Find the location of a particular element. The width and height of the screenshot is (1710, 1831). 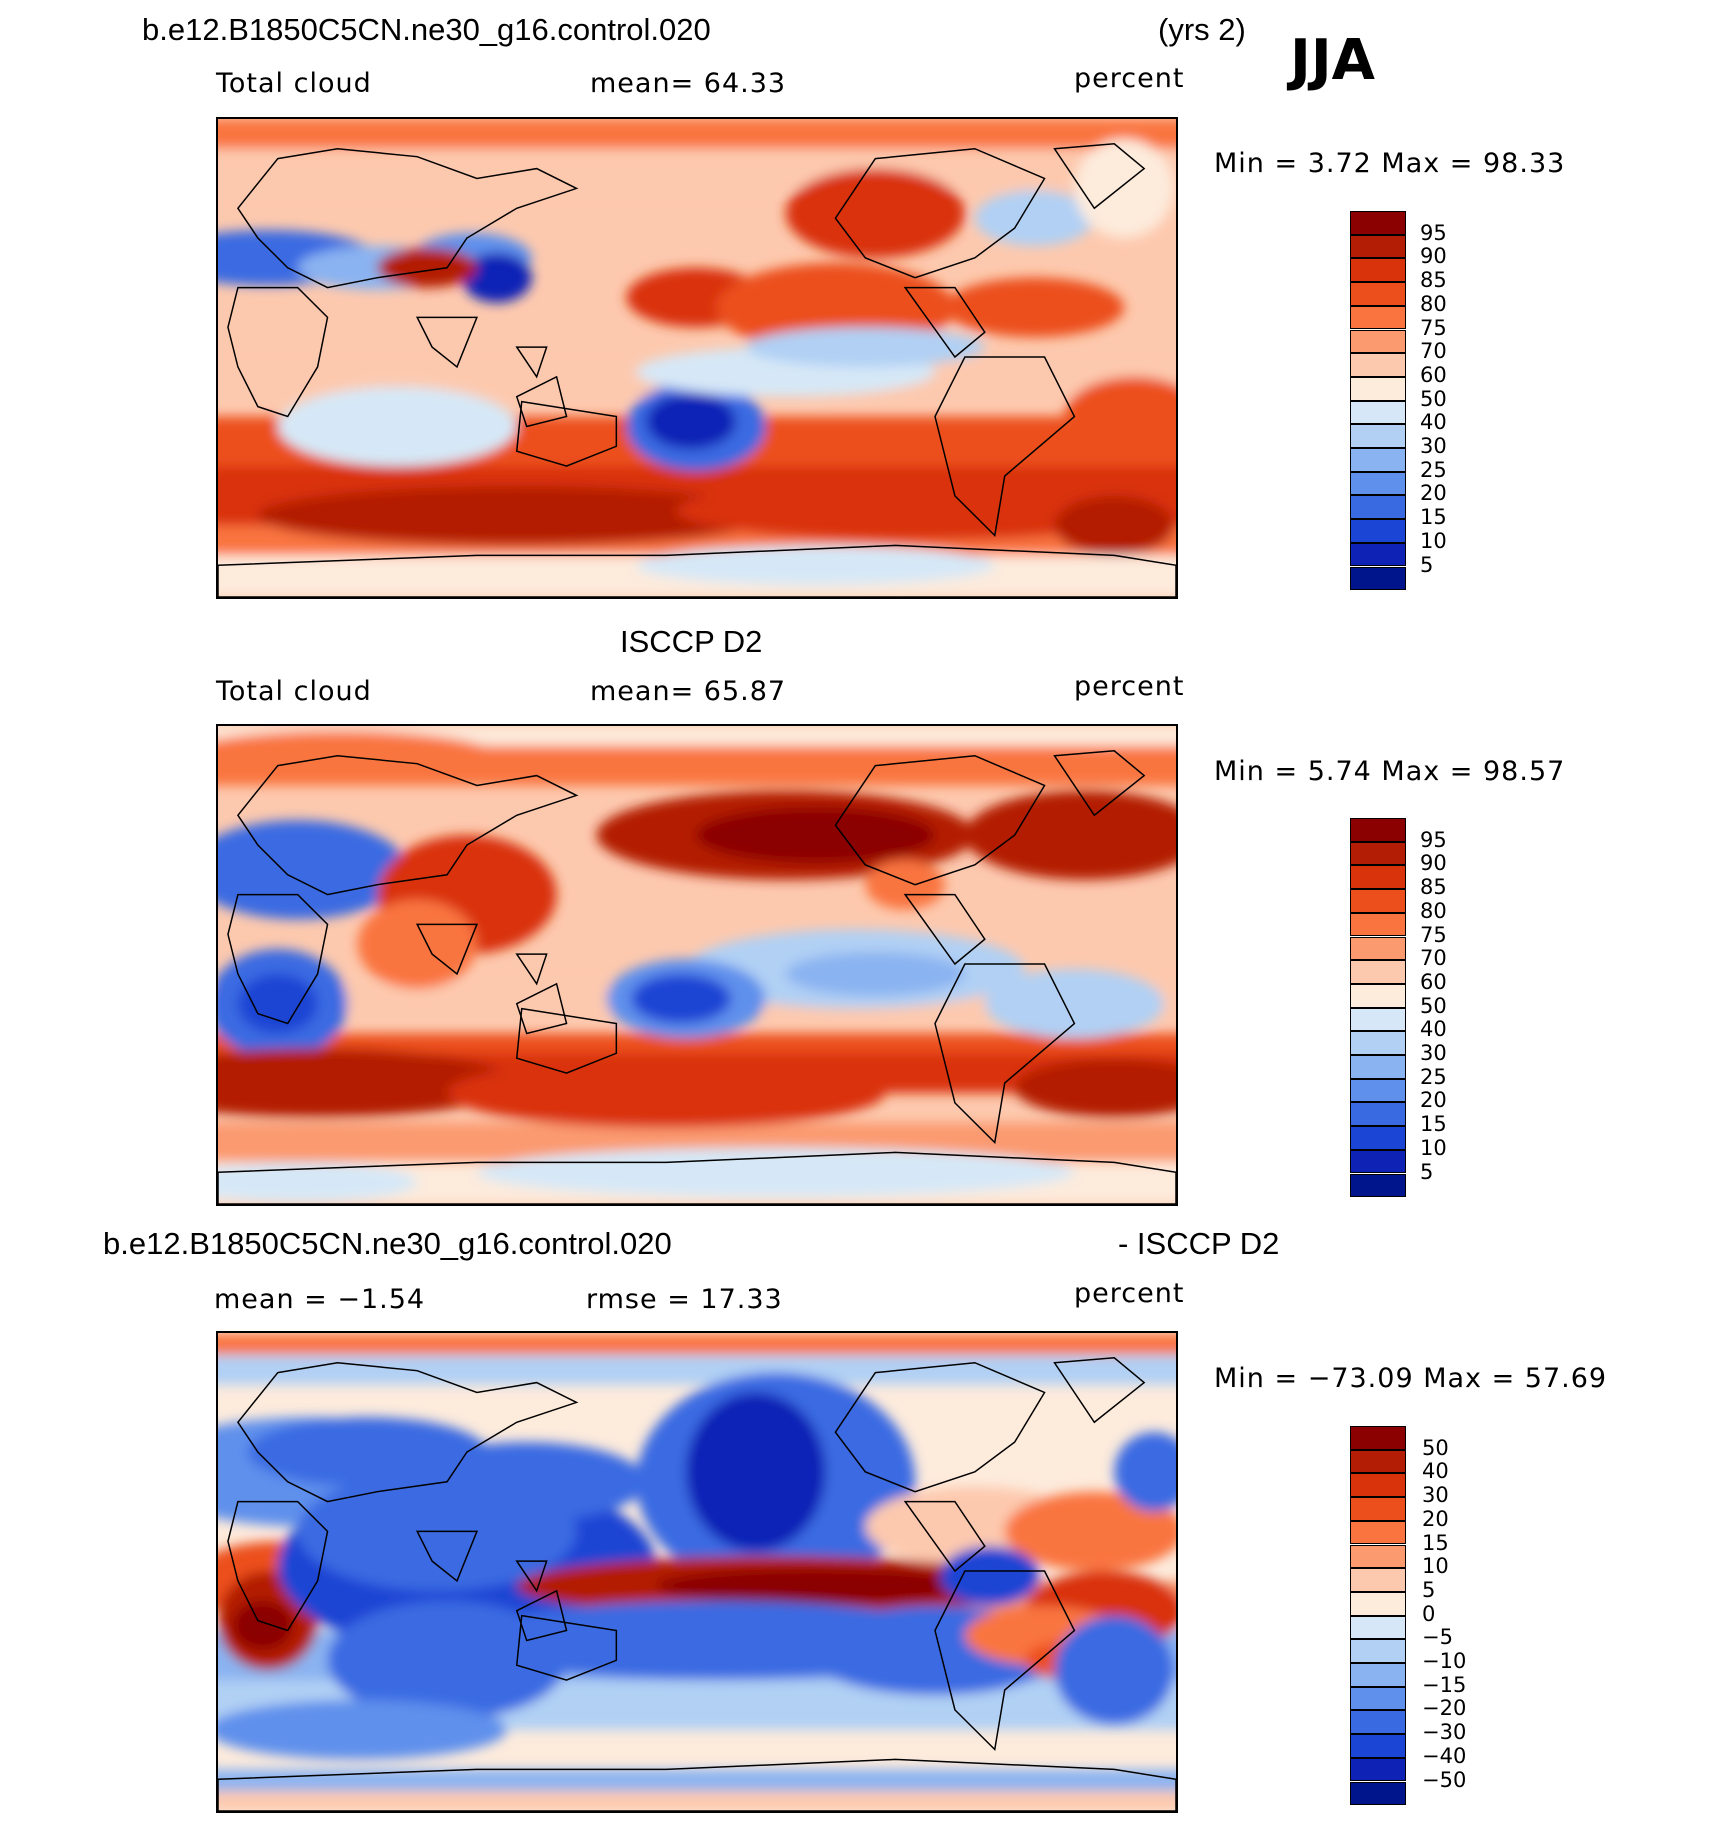

colorbar-label: 10 is located at coordinates (1435, 1566).